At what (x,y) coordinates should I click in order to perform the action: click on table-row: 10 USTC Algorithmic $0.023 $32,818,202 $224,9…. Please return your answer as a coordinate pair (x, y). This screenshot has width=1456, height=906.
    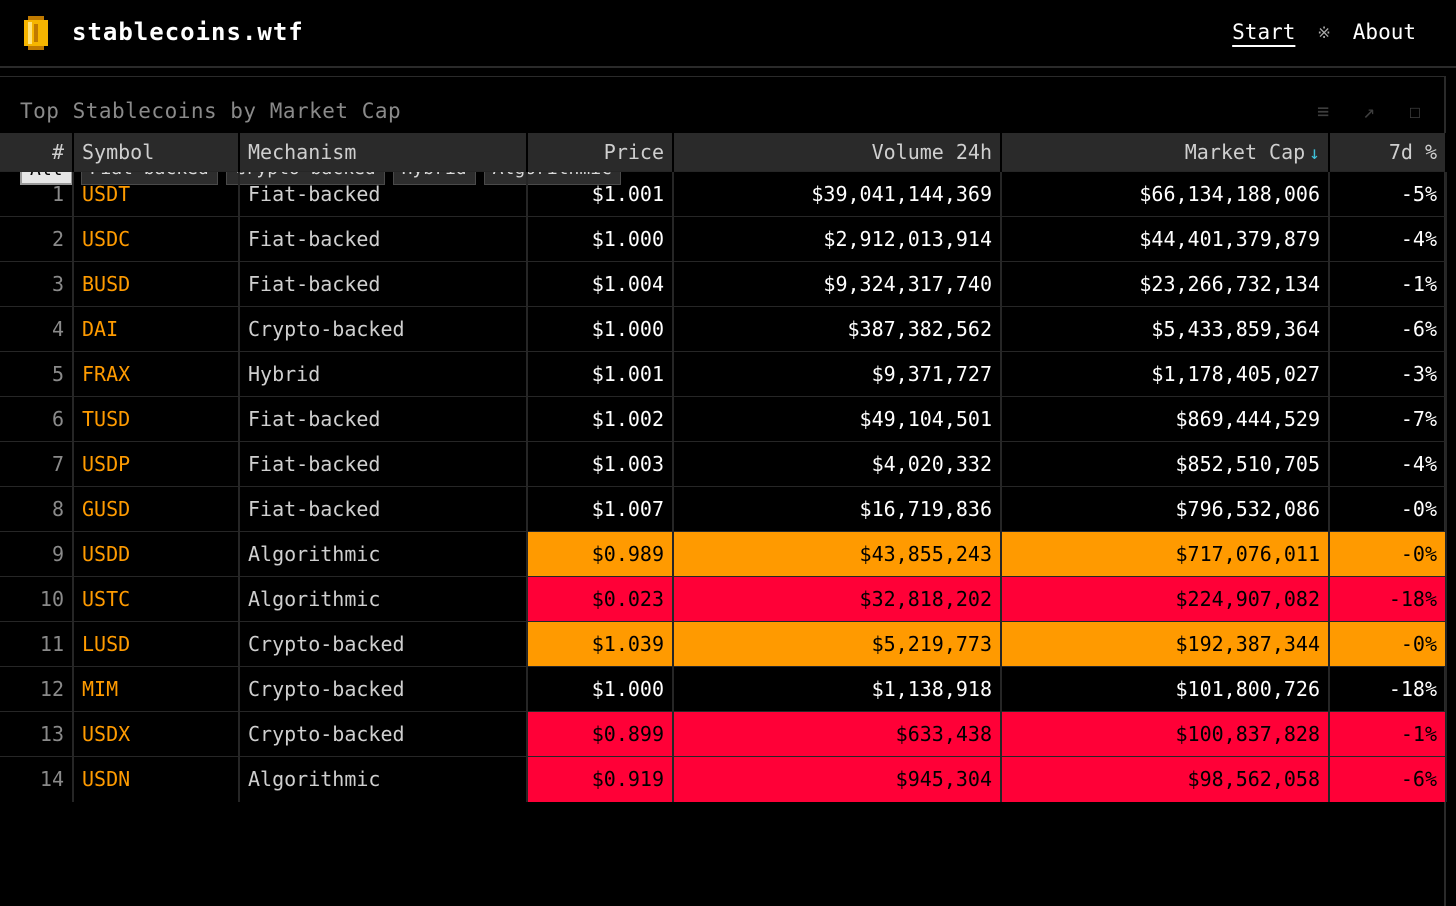
    Looking at the image, I should click on (723, 599).